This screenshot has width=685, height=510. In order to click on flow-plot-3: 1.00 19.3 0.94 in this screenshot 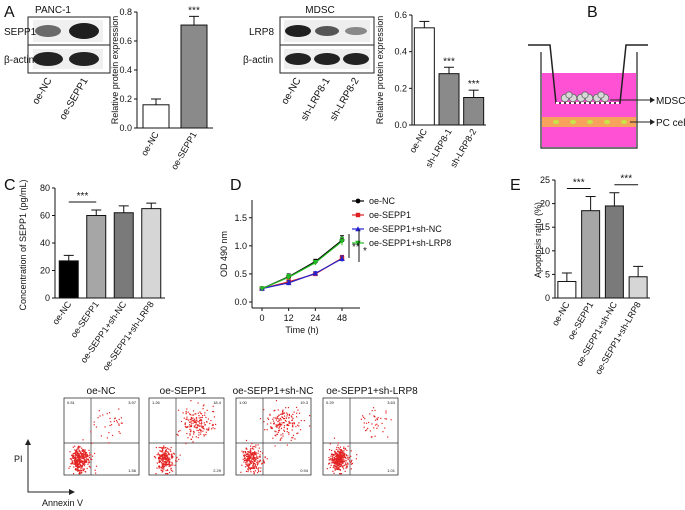, I will do `click(273, 436)`.